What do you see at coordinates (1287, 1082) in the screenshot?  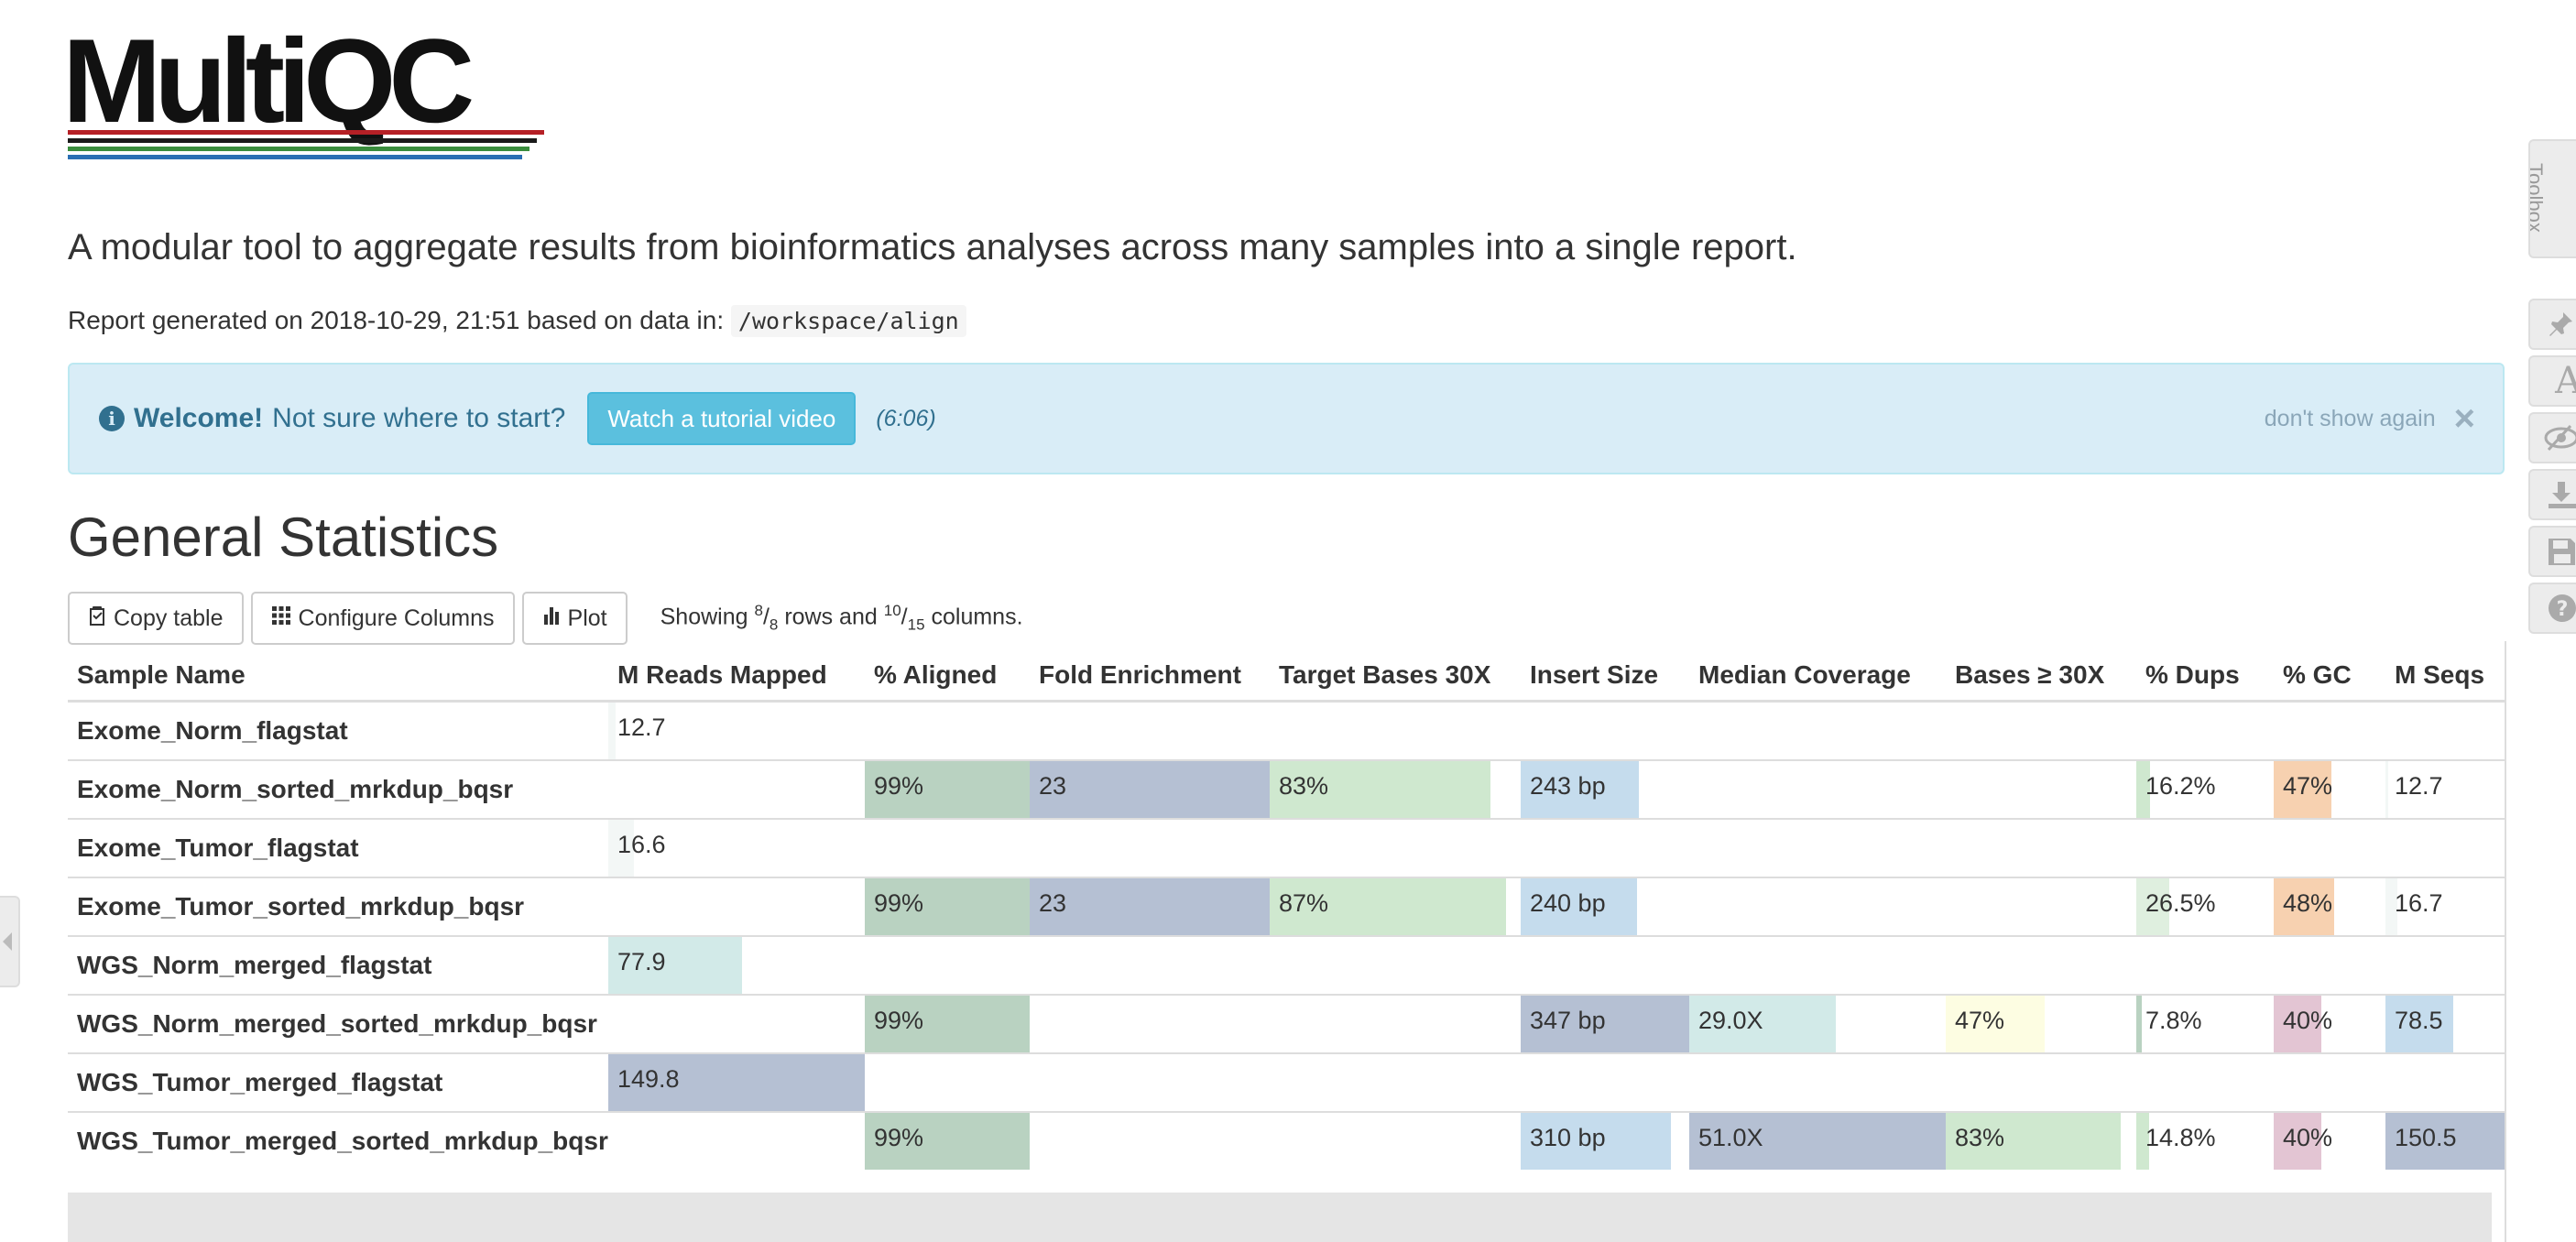 I see `table-row: WGS_Tumor_merged_flagstat 149.8` at bounding box center [1287, 1082].